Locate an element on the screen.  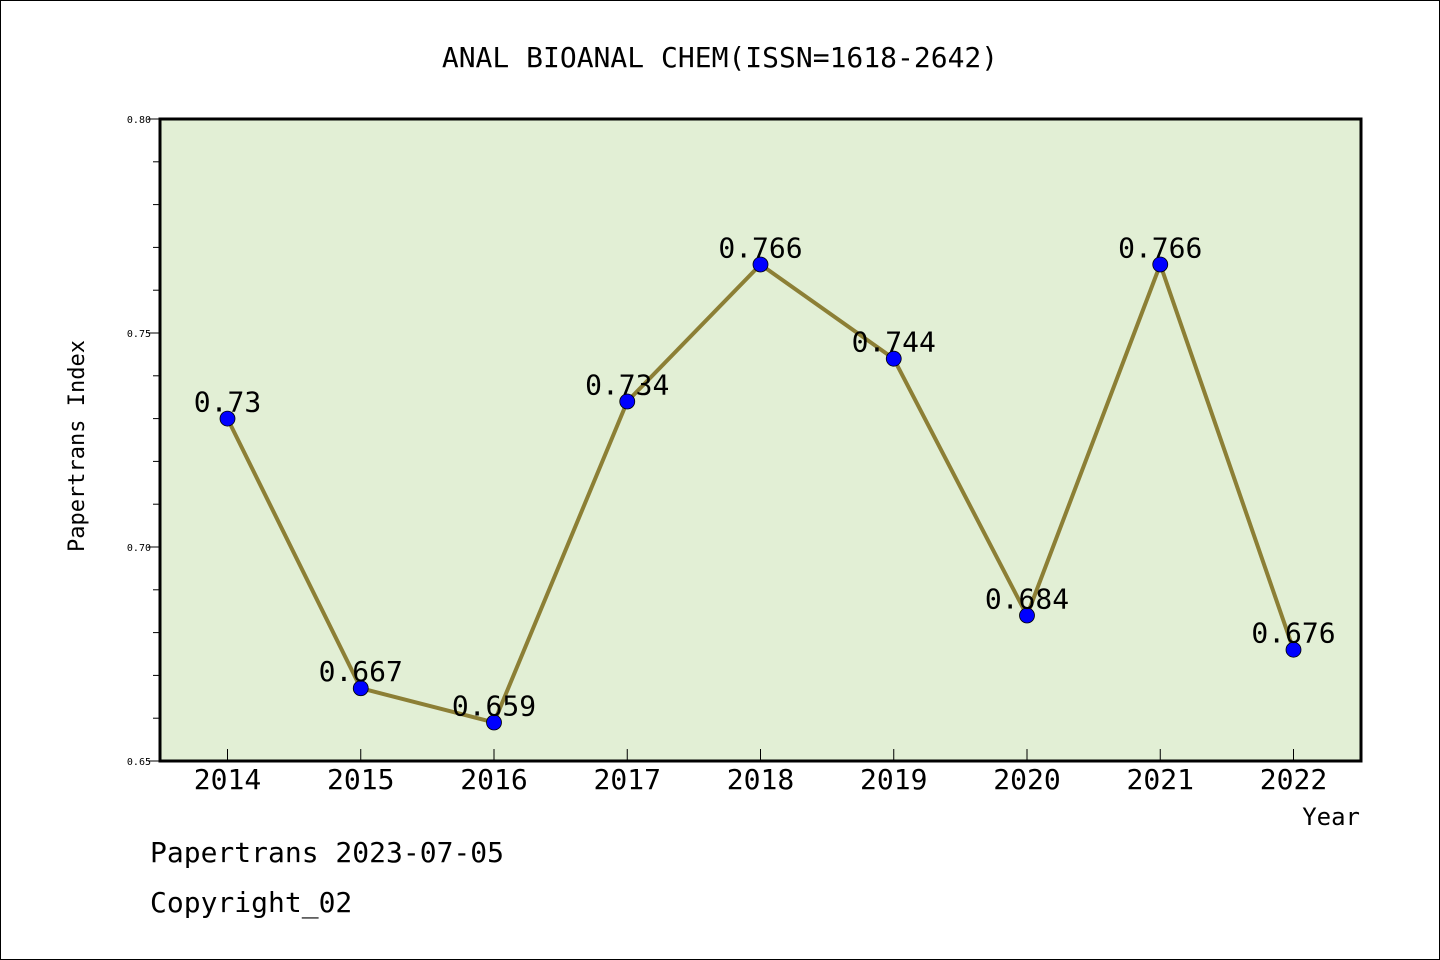
data-label: 0.684 is located at coordinates (1027, 598).